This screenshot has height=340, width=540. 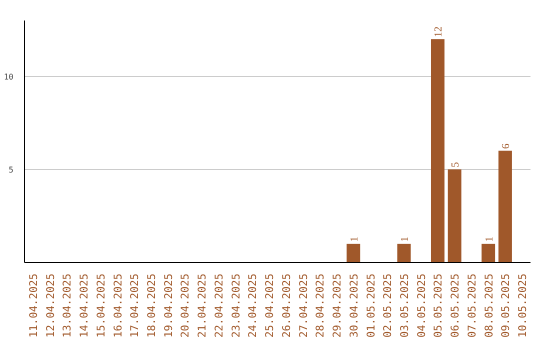 I want to click on data-label: 6, so click(x=506, y=145).